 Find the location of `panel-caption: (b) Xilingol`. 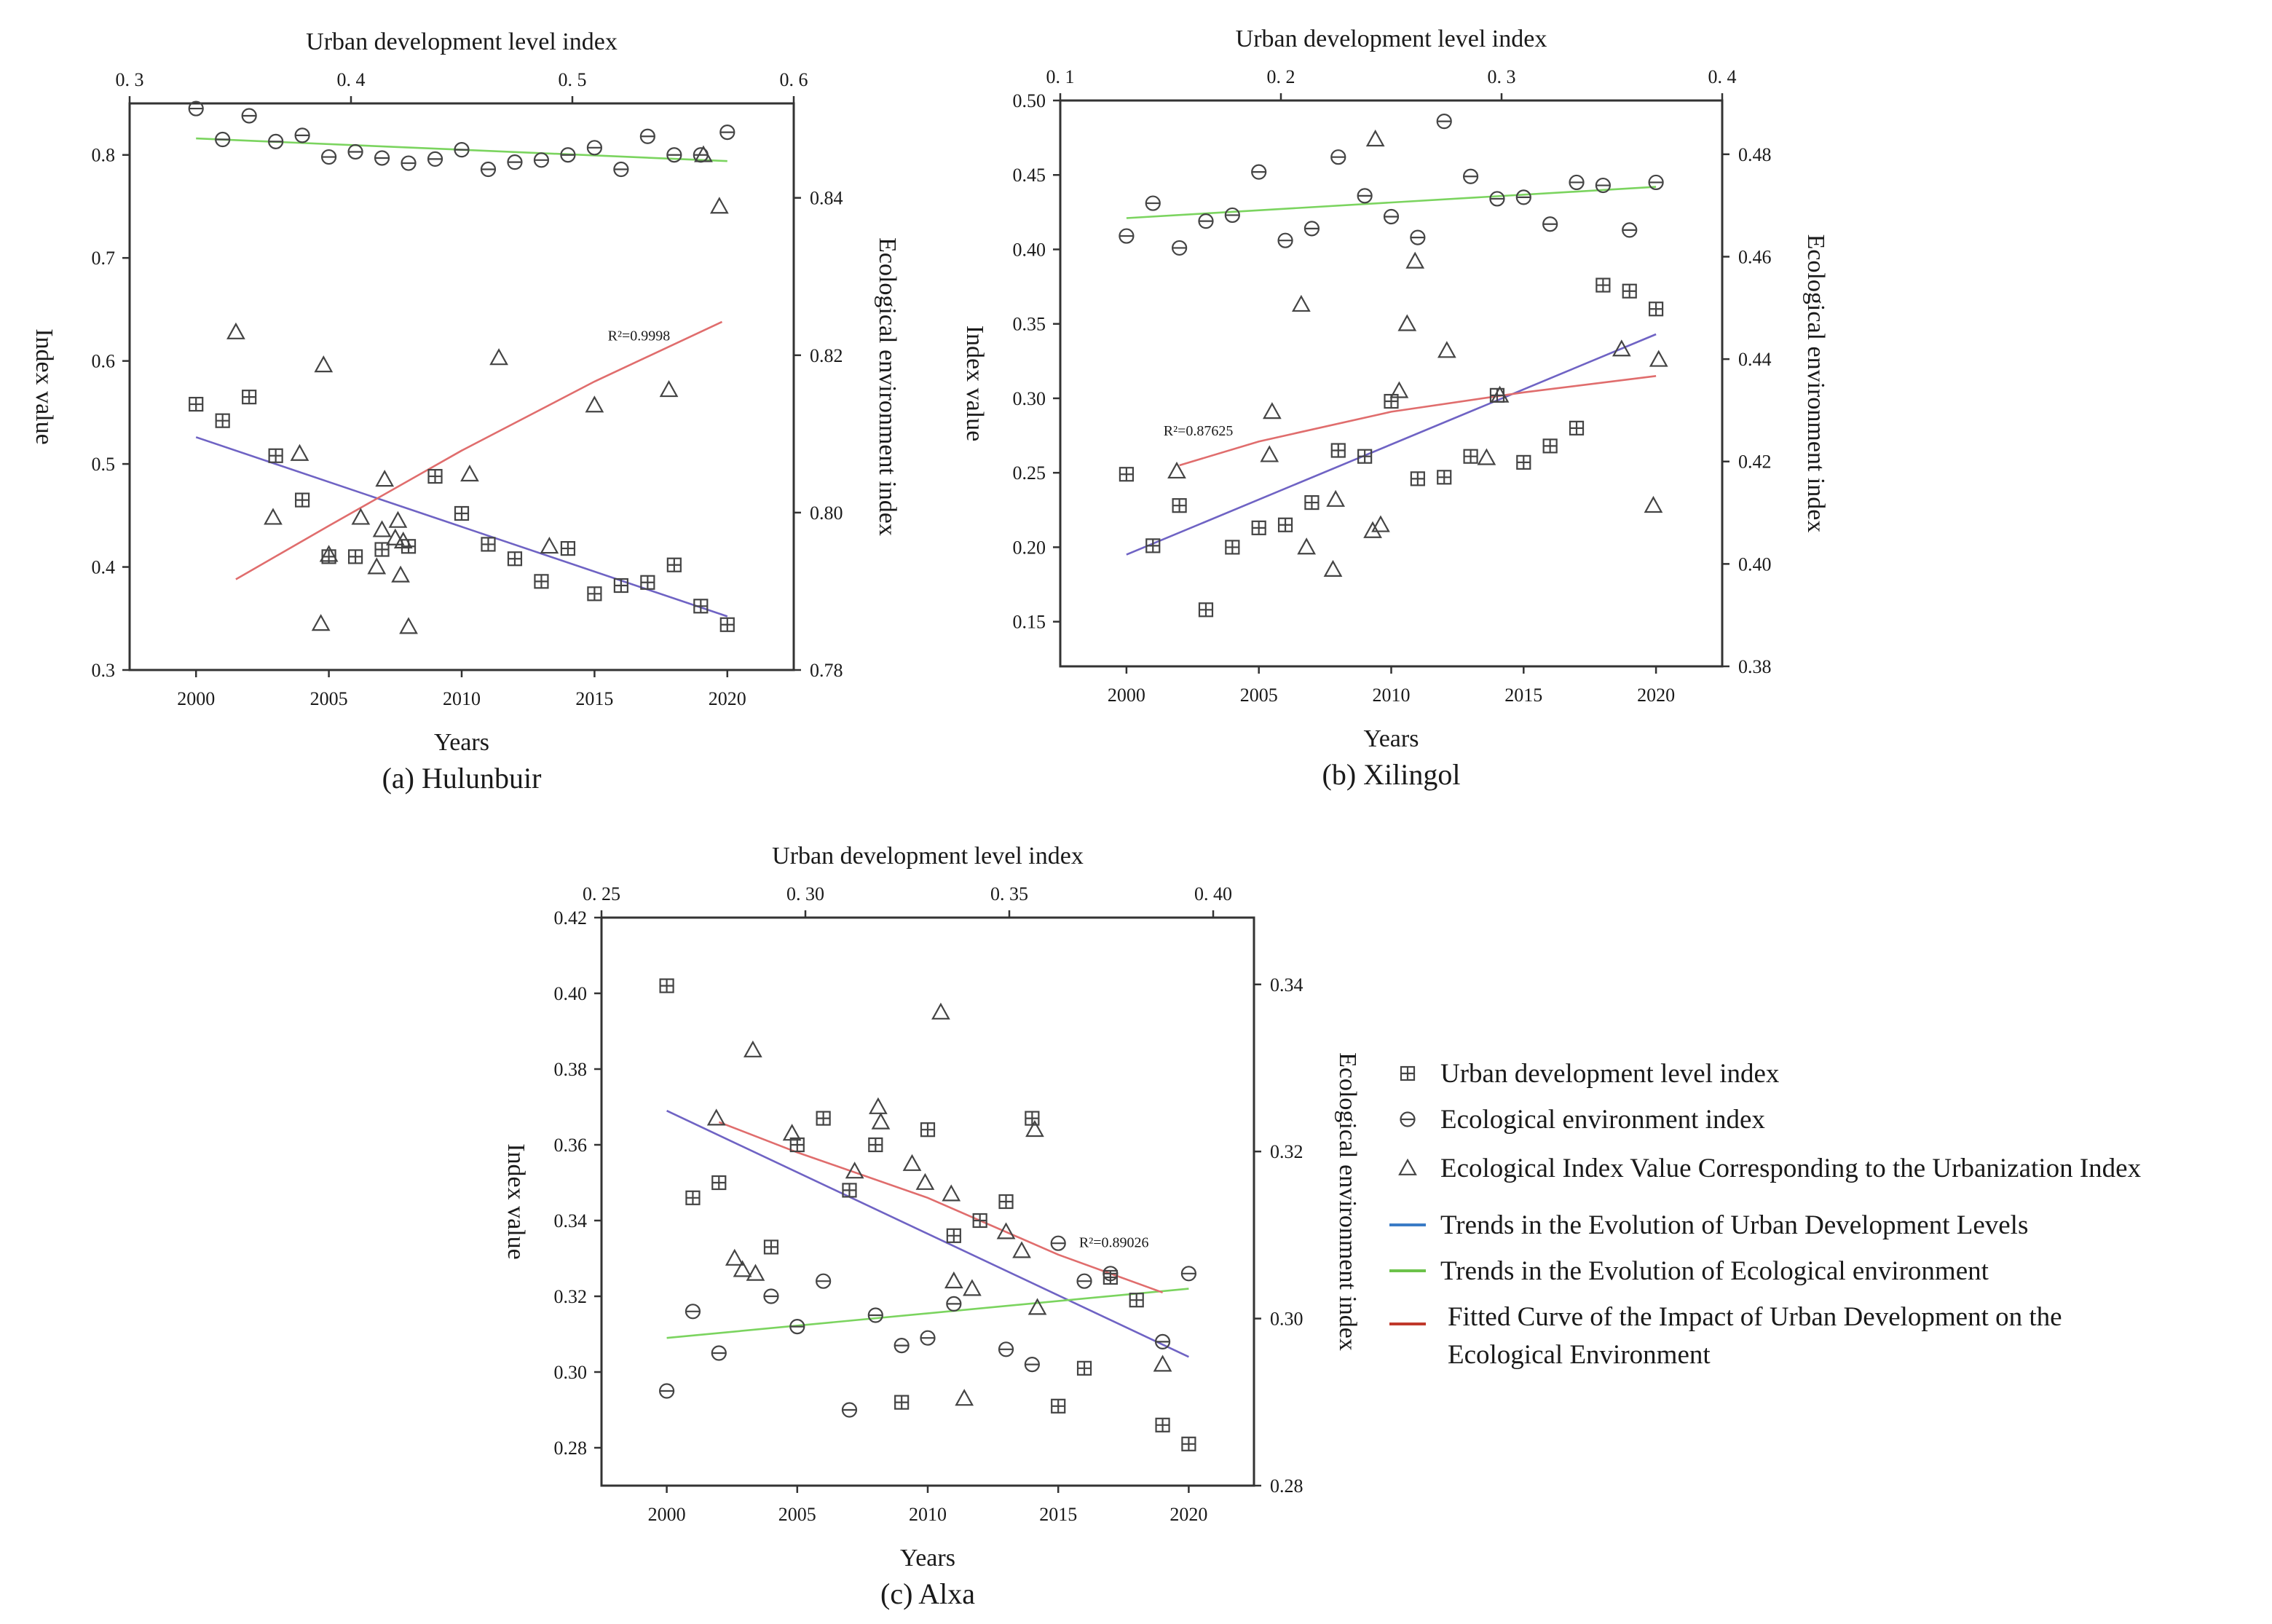

panel-caption: (b) Xilingol is located at coordinates (1391, 774).